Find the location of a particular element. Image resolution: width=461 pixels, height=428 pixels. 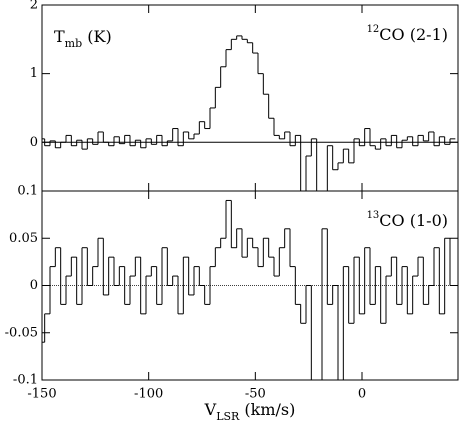

label-text: T is located at coordinates (59, 36).